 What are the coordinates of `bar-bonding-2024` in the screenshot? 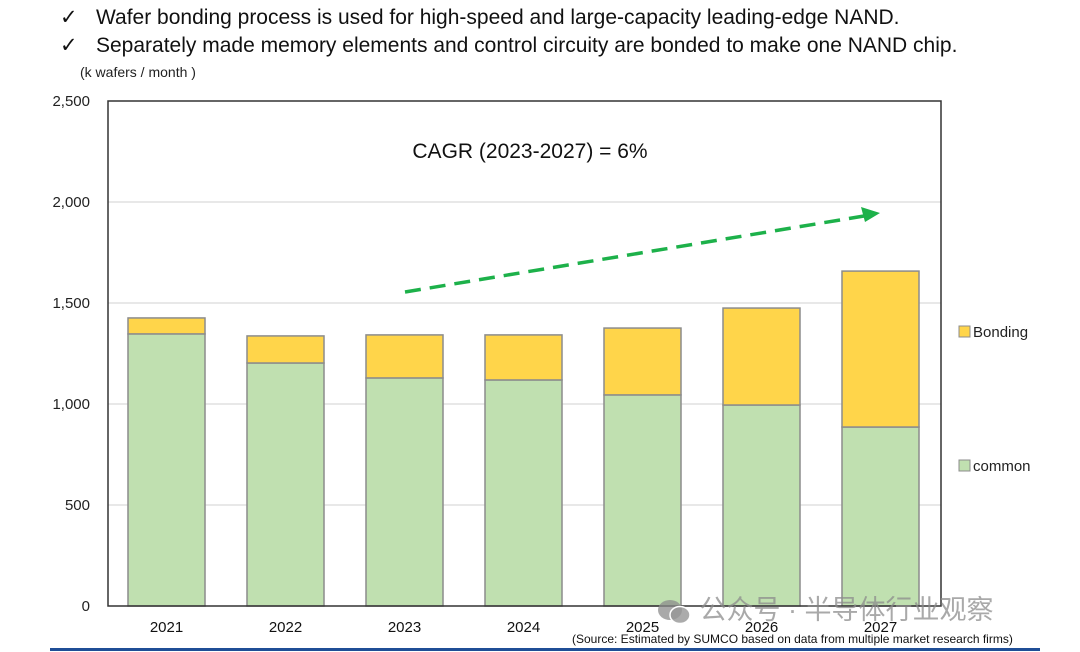 It's located at (523, 357).